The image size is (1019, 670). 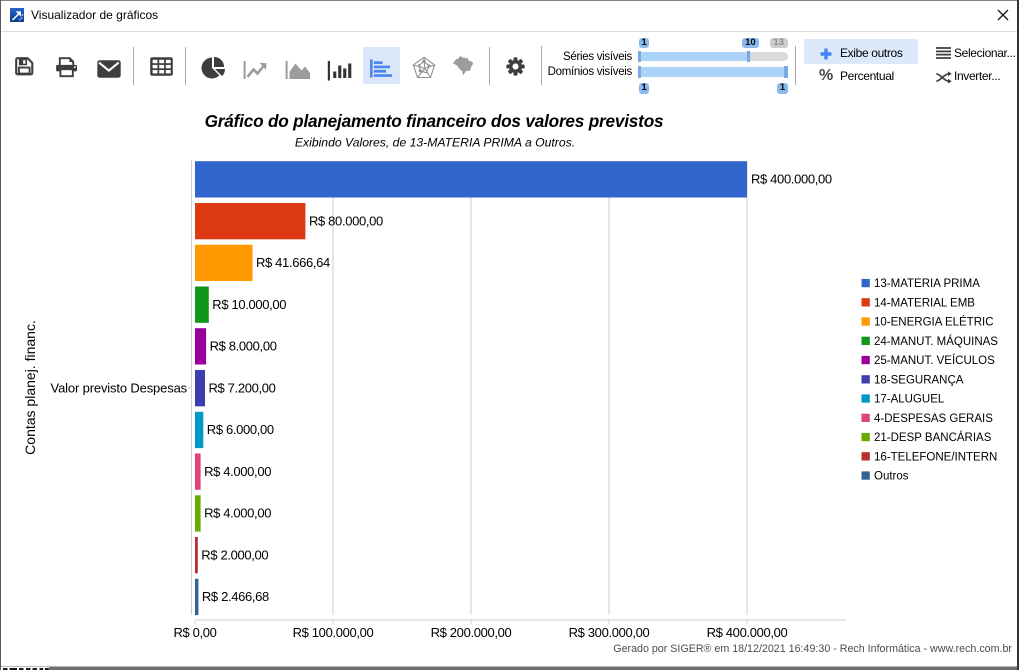 What do you see at coordinates (293, 262) in the screenshot?
I see `svg-text: R$ 41.666,64` at bounding box center [293, 262].